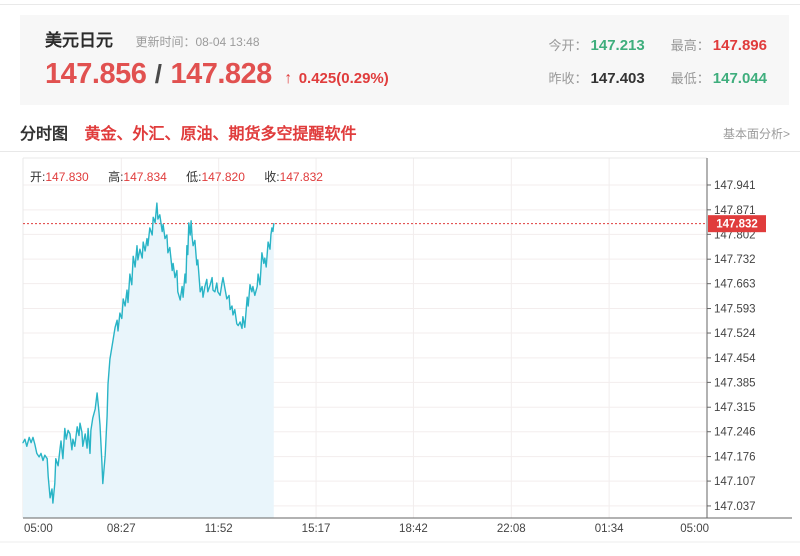 This screenshot has height=556, width=800. What do you see at coordinates (59, 177) in the screenshot?
I see `legend-open: 开:147.830` at bounding box center [59, 177].